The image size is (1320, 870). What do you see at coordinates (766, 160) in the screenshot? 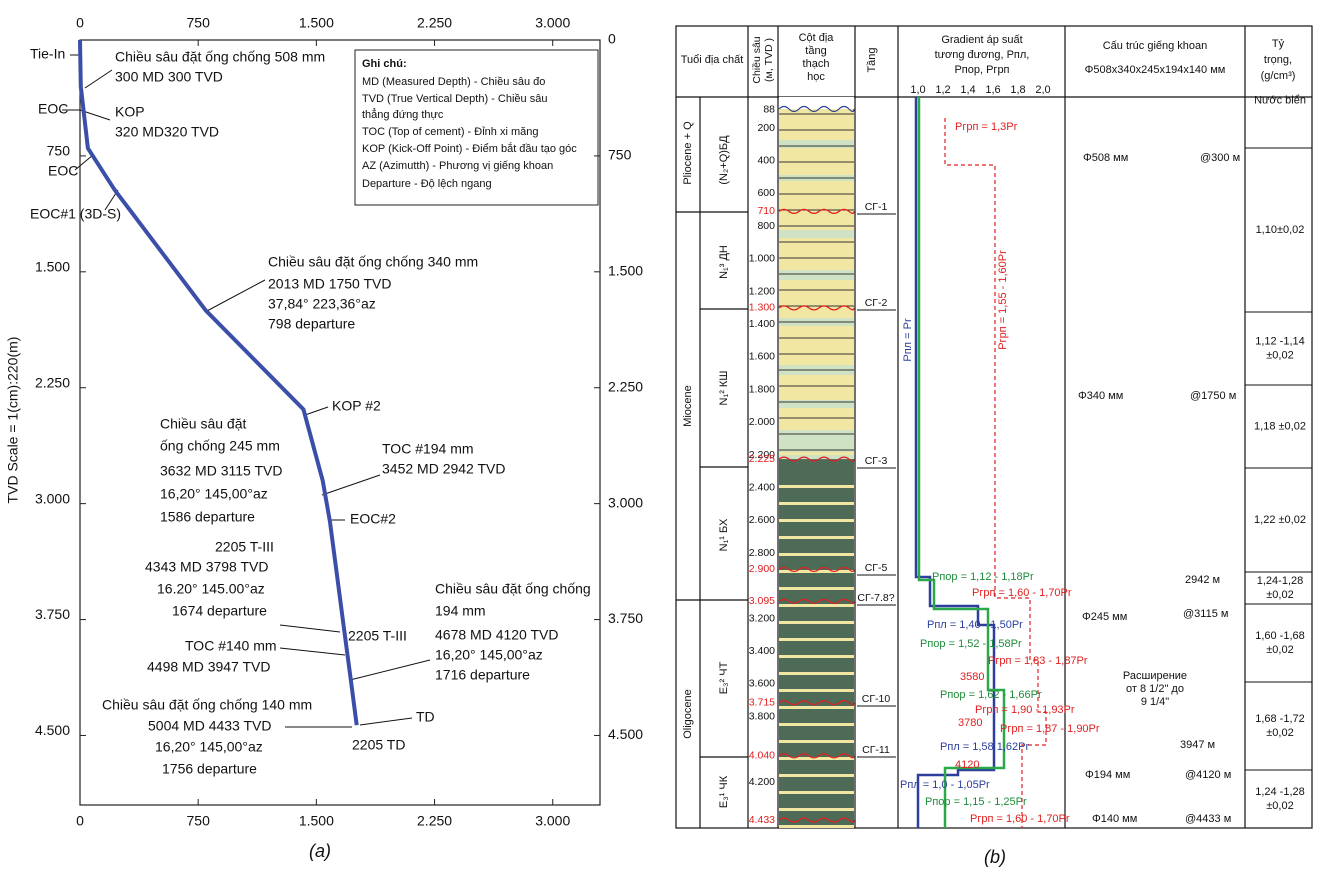
I see `depth-label: 400` at bounding box center [766, 160].